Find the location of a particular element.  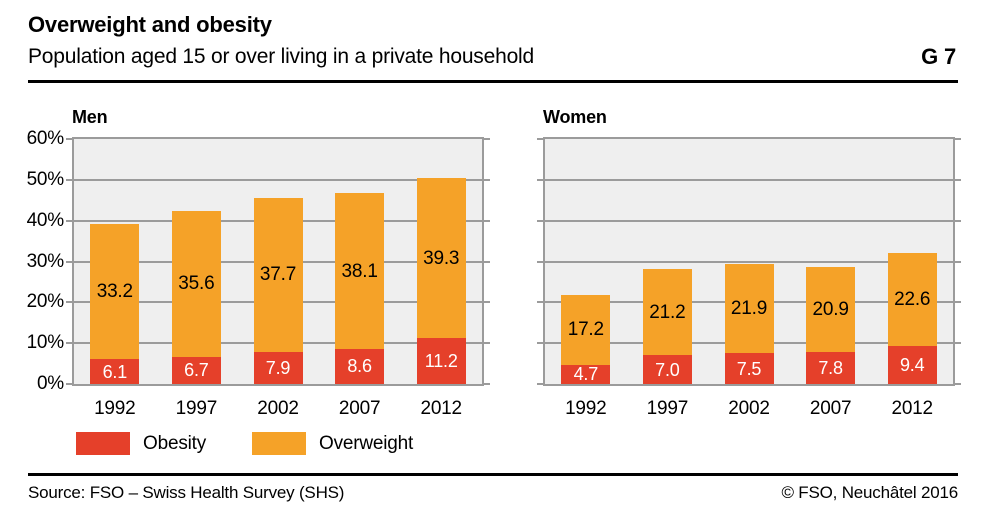

chart-title-men: Men is located at coordinates (90, 117).